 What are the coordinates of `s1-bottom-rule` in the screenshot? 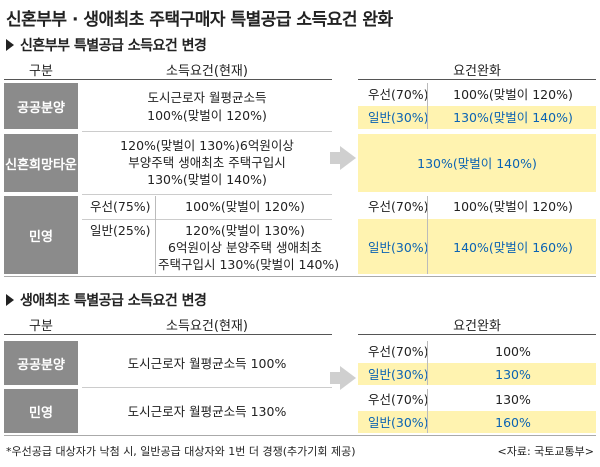 It's located at (300, 276).